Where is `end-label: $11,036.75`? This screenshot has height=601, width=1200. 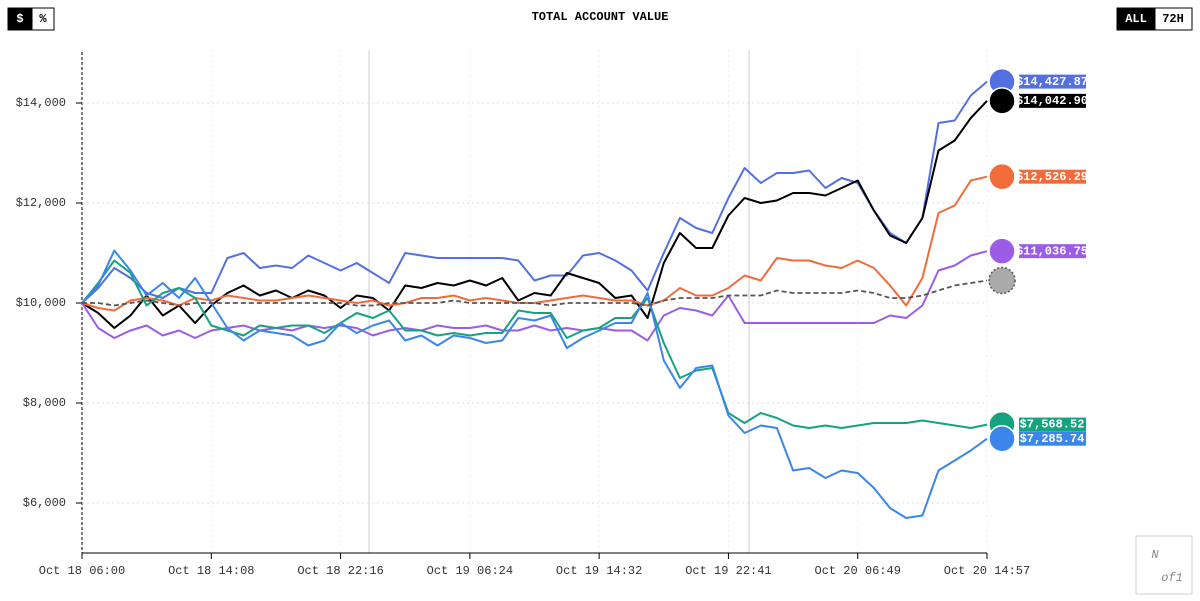 end-label: $11,036.75 is located at coordinates (1052, 251).